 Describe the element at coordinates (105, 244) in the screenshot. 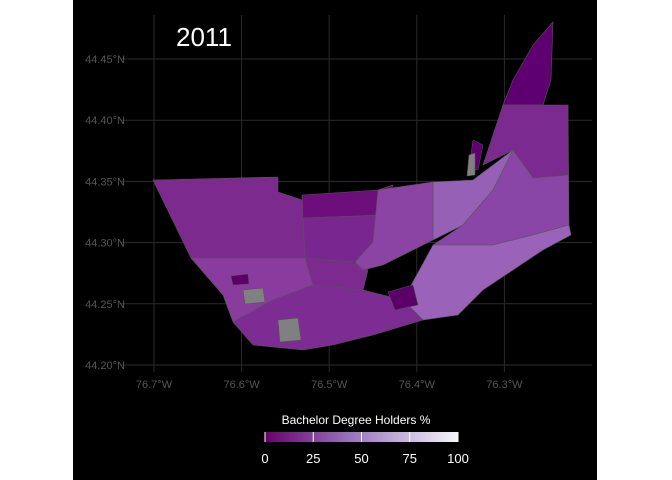

I see `y-tick-label: 44.30°N` at that location.